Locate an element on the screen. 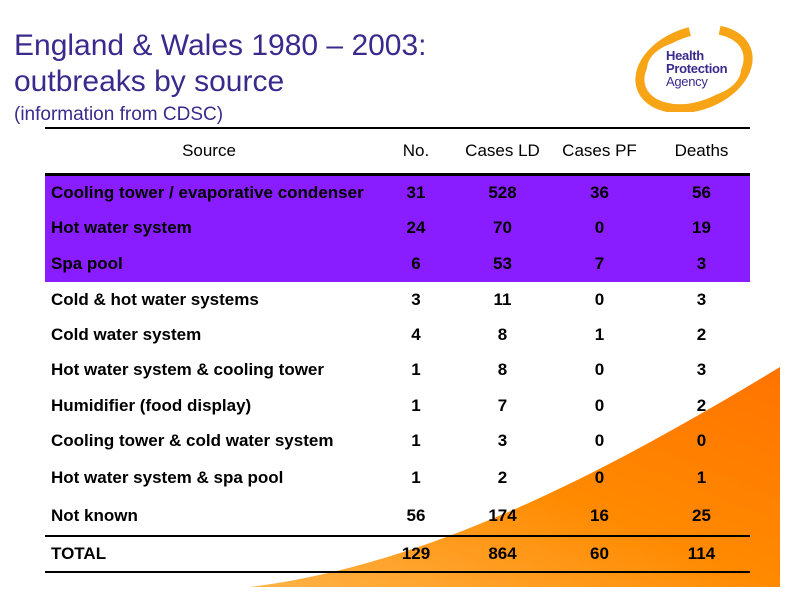  header-cases-ld: Cases LD is located at coordinates (502, 150).